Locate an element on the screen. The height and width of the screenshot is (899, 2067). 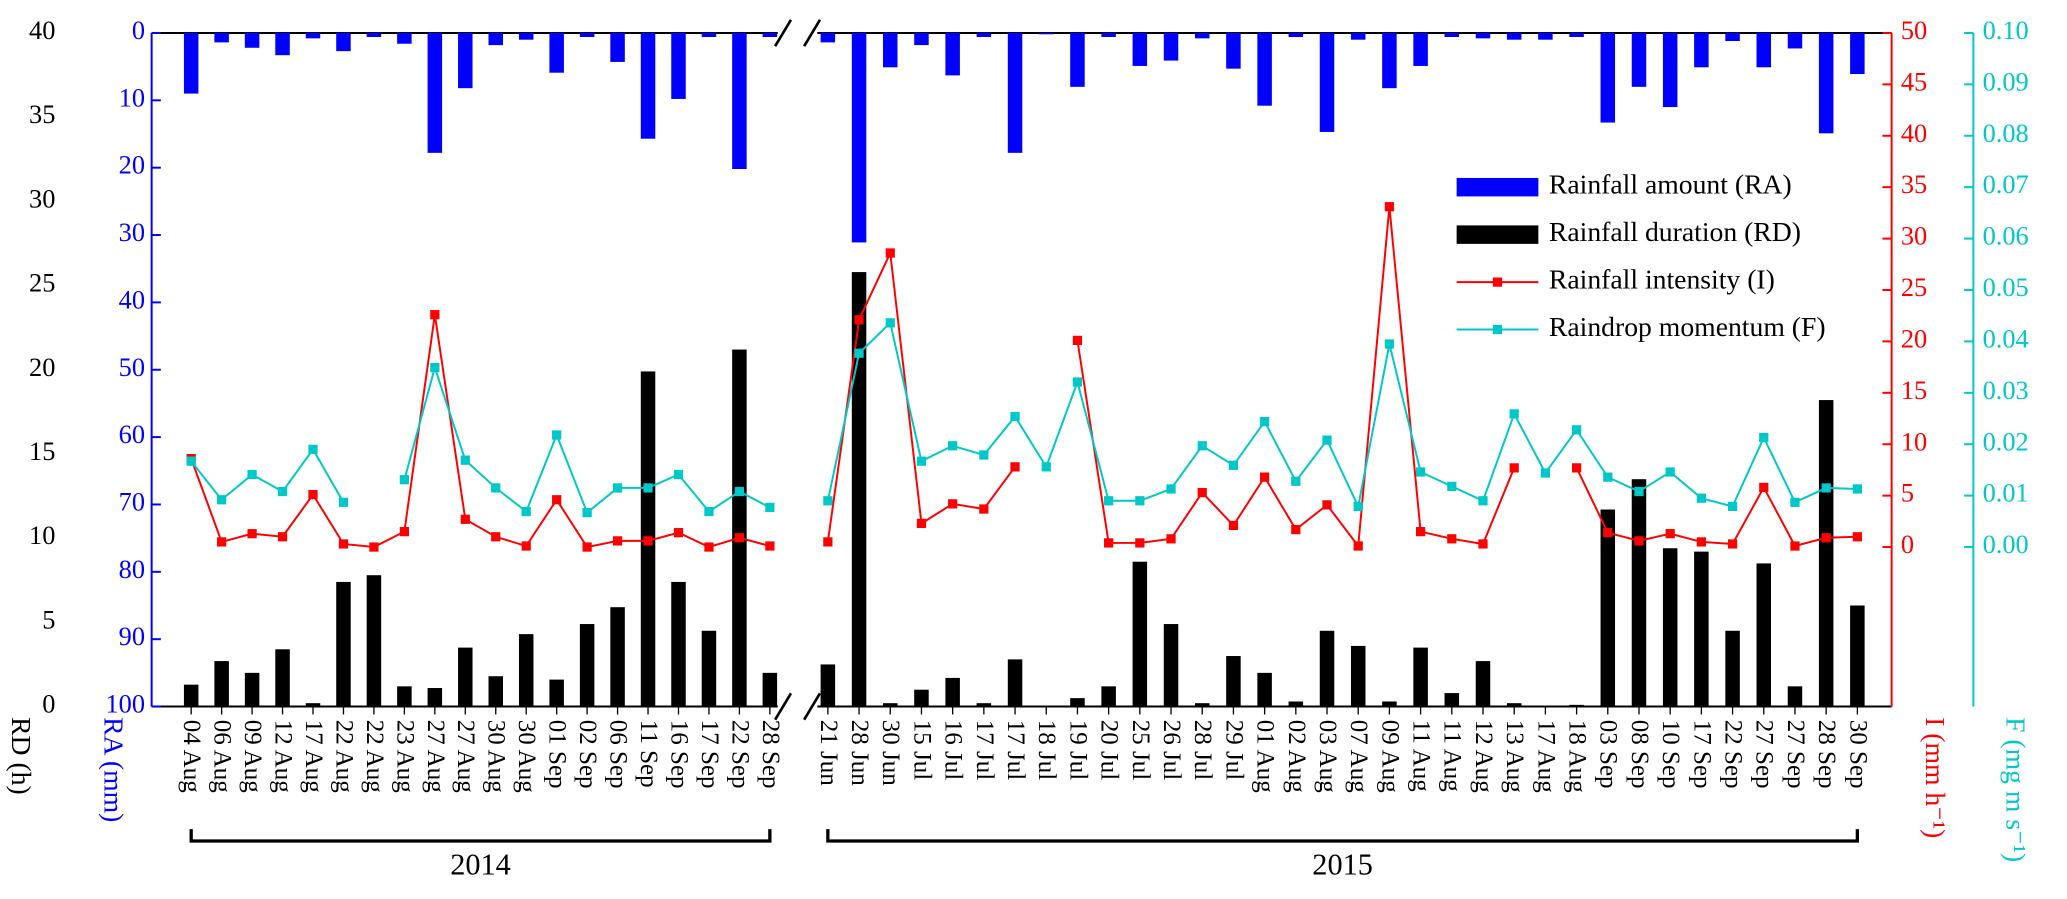
x-tick-label: 25 Jul is located at coordinates (1140, 750).